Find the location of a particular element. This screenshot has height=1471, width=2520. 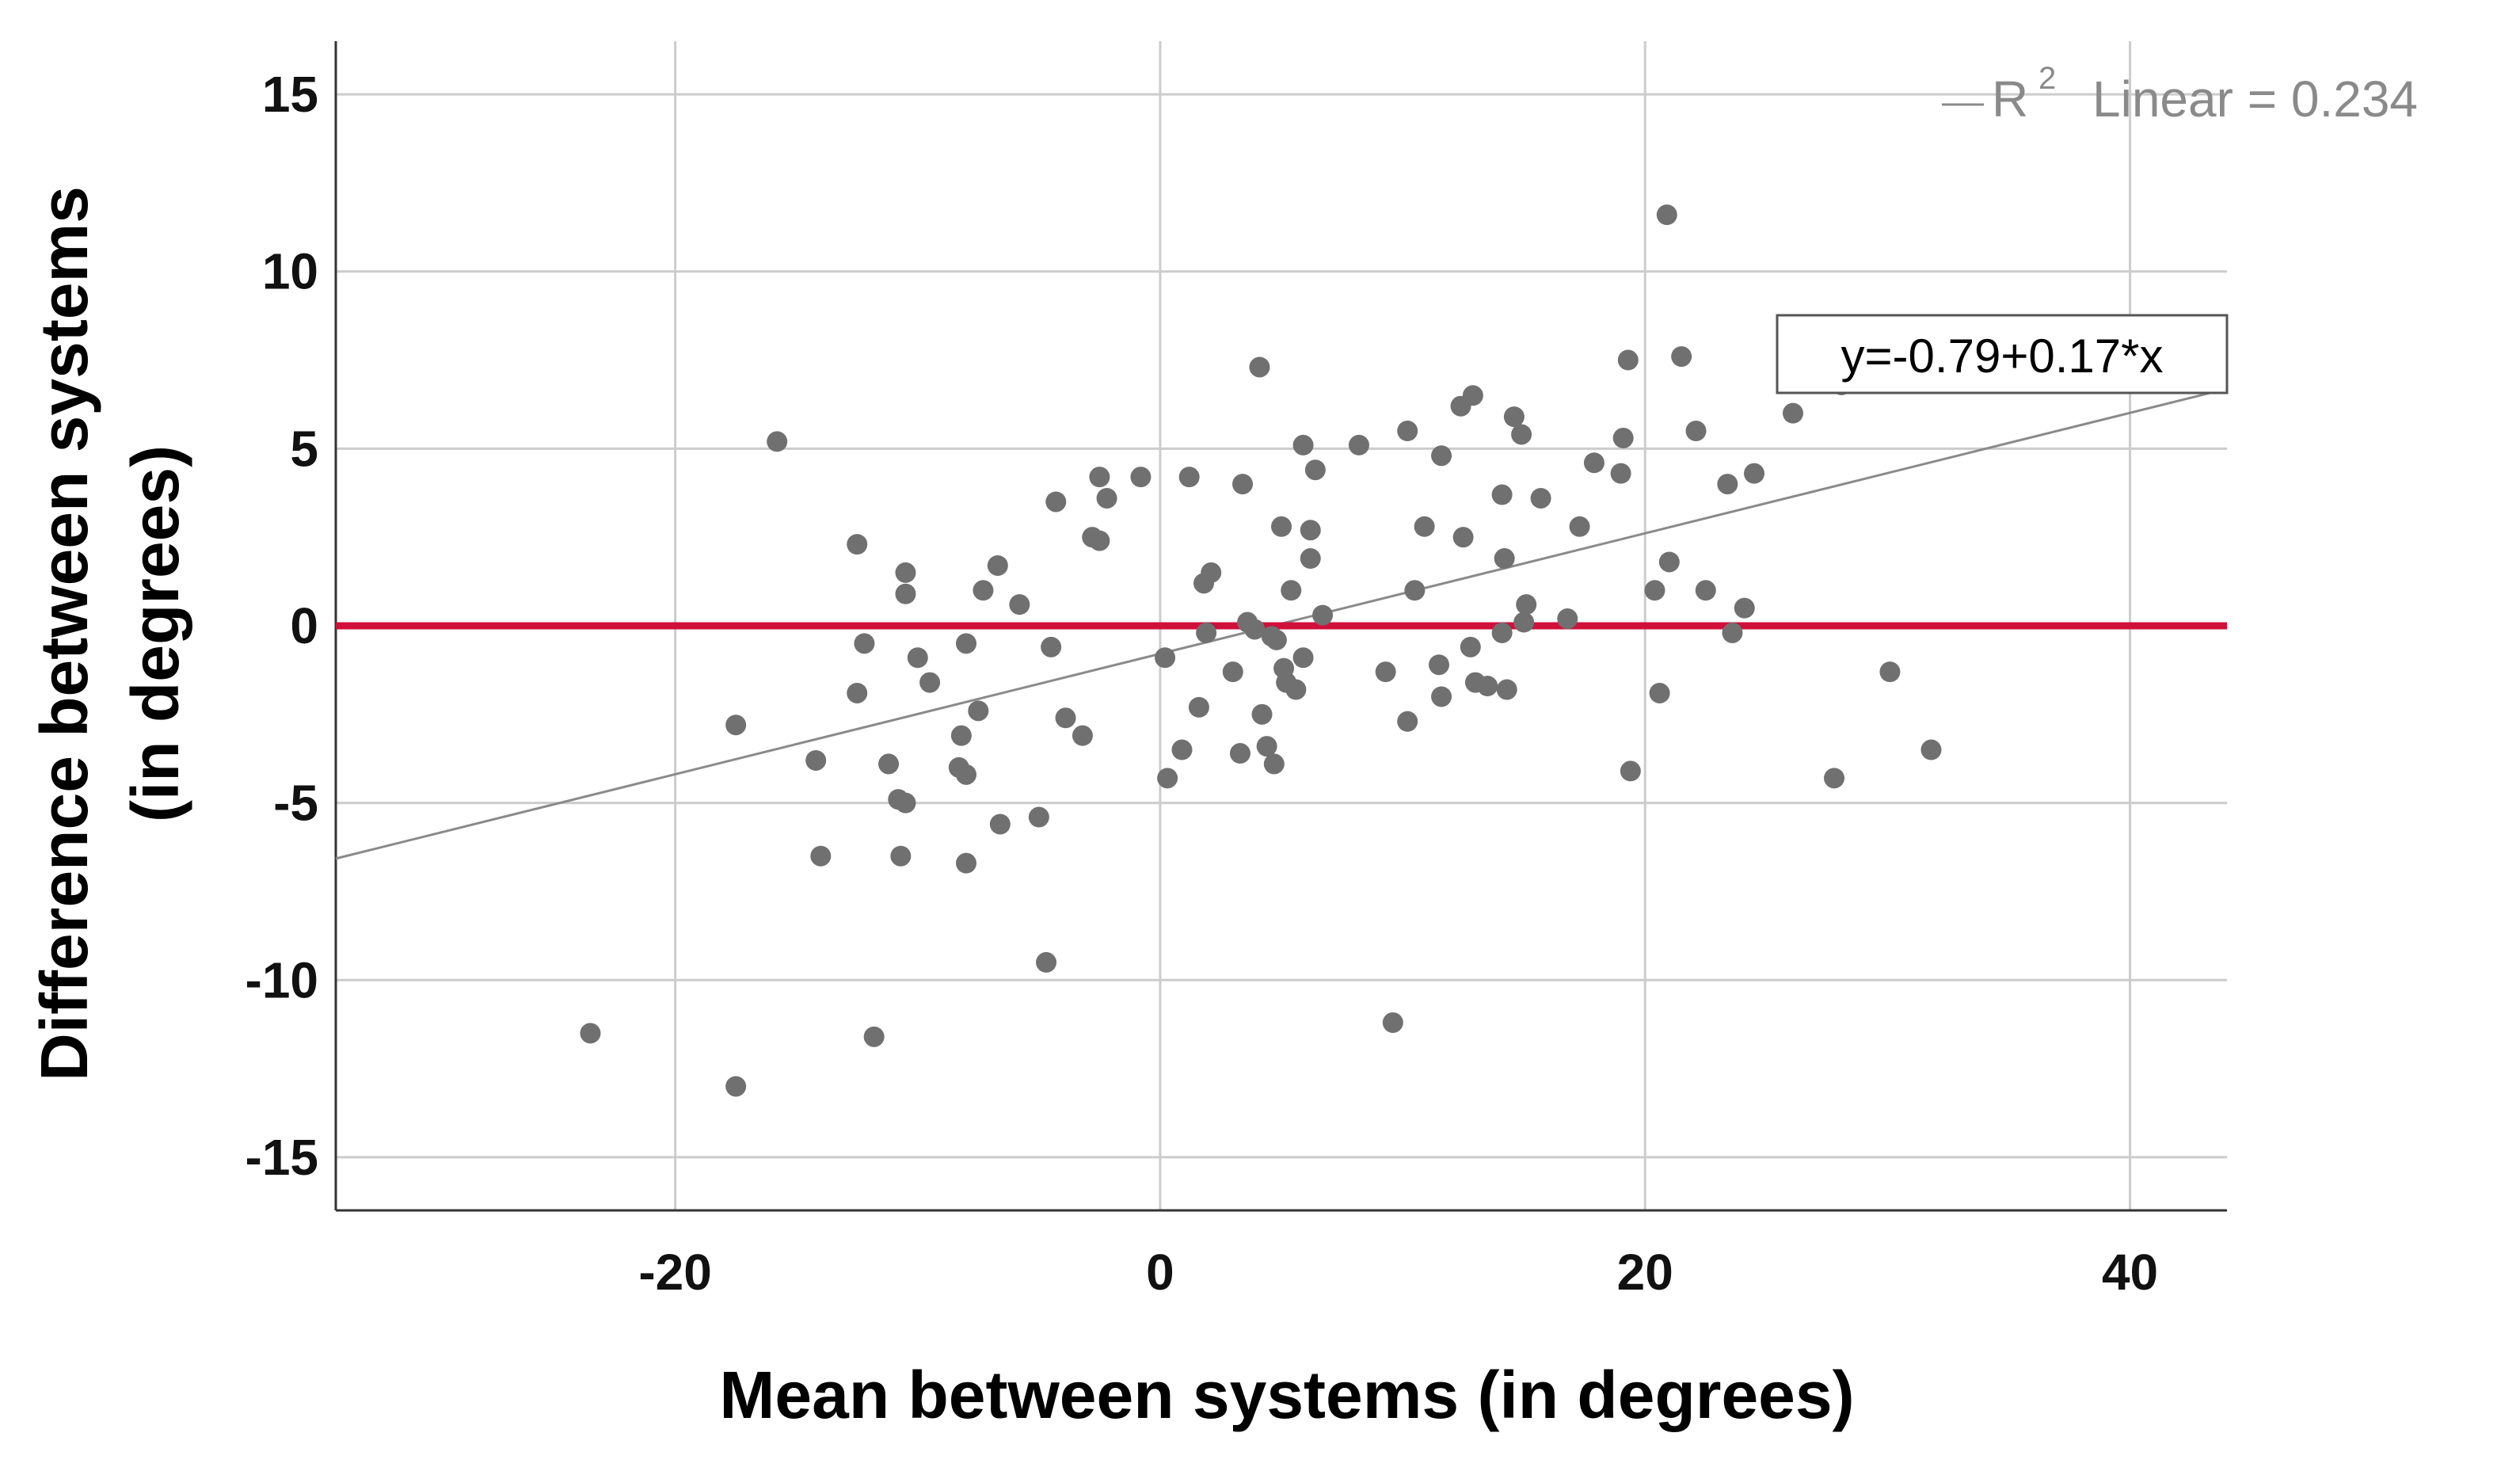

y-tick-label: -15 is located at coordinates (282, 1157).